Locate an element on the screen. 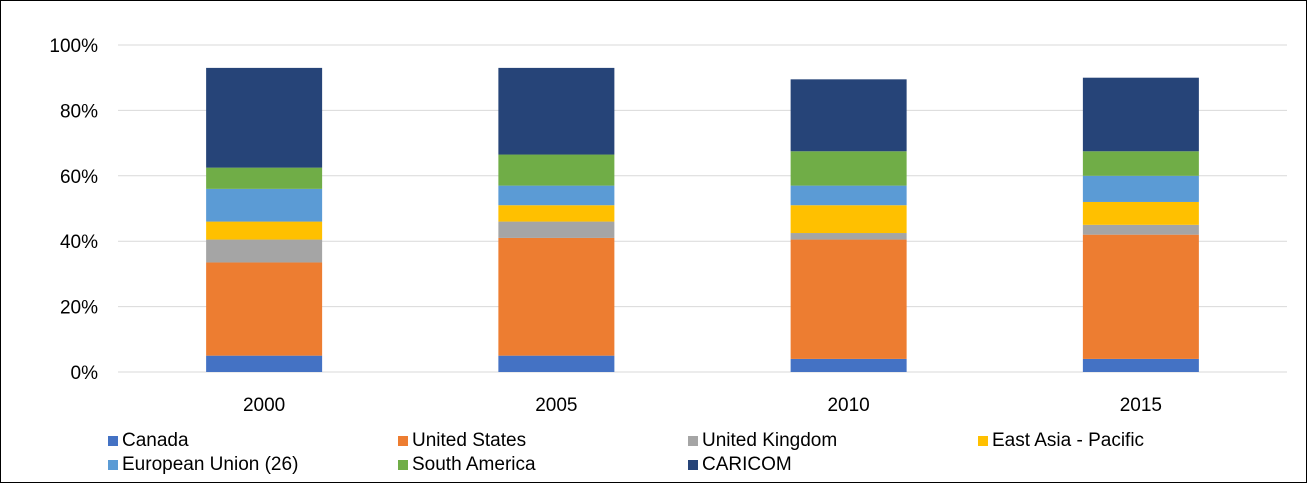 This screenshot has width=1307, height=483. legend-label: European Union (26) is located at coordinates (210, 464).